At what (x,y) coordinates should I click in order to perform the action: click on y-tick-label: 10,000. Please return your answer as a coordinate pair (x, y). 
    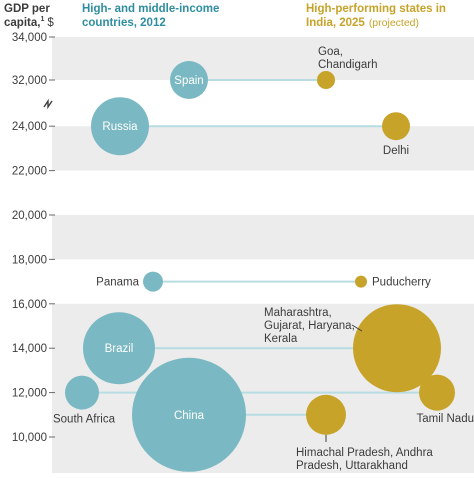
    Looking at the image, I should click on (29, 438).